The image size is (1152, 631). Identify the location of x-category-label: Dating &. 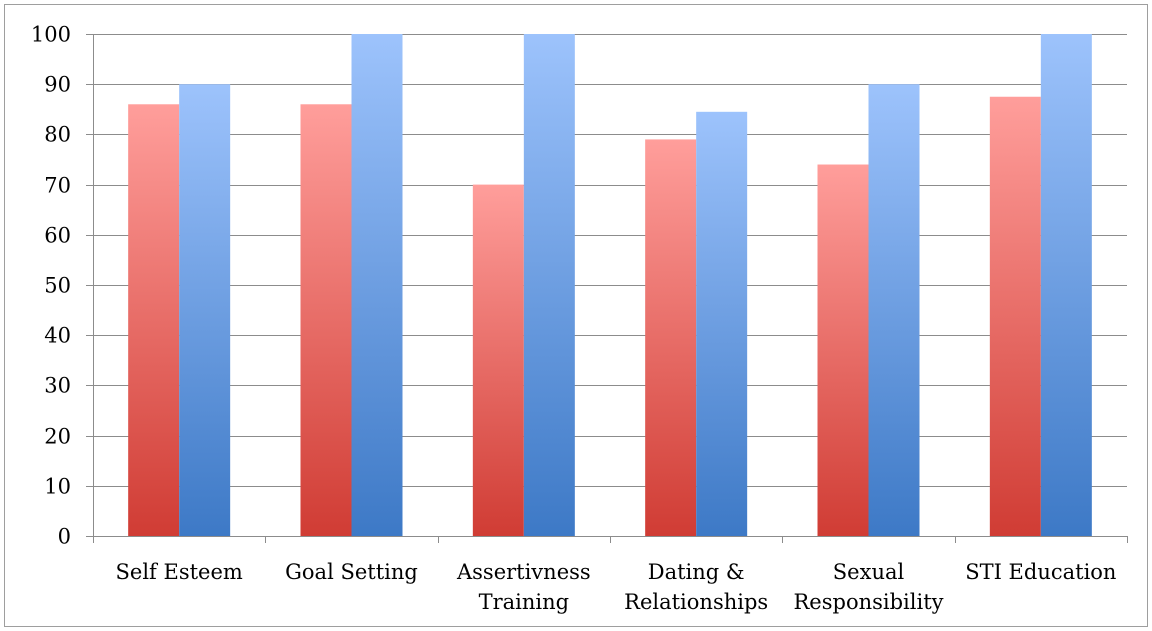
(696, 572).